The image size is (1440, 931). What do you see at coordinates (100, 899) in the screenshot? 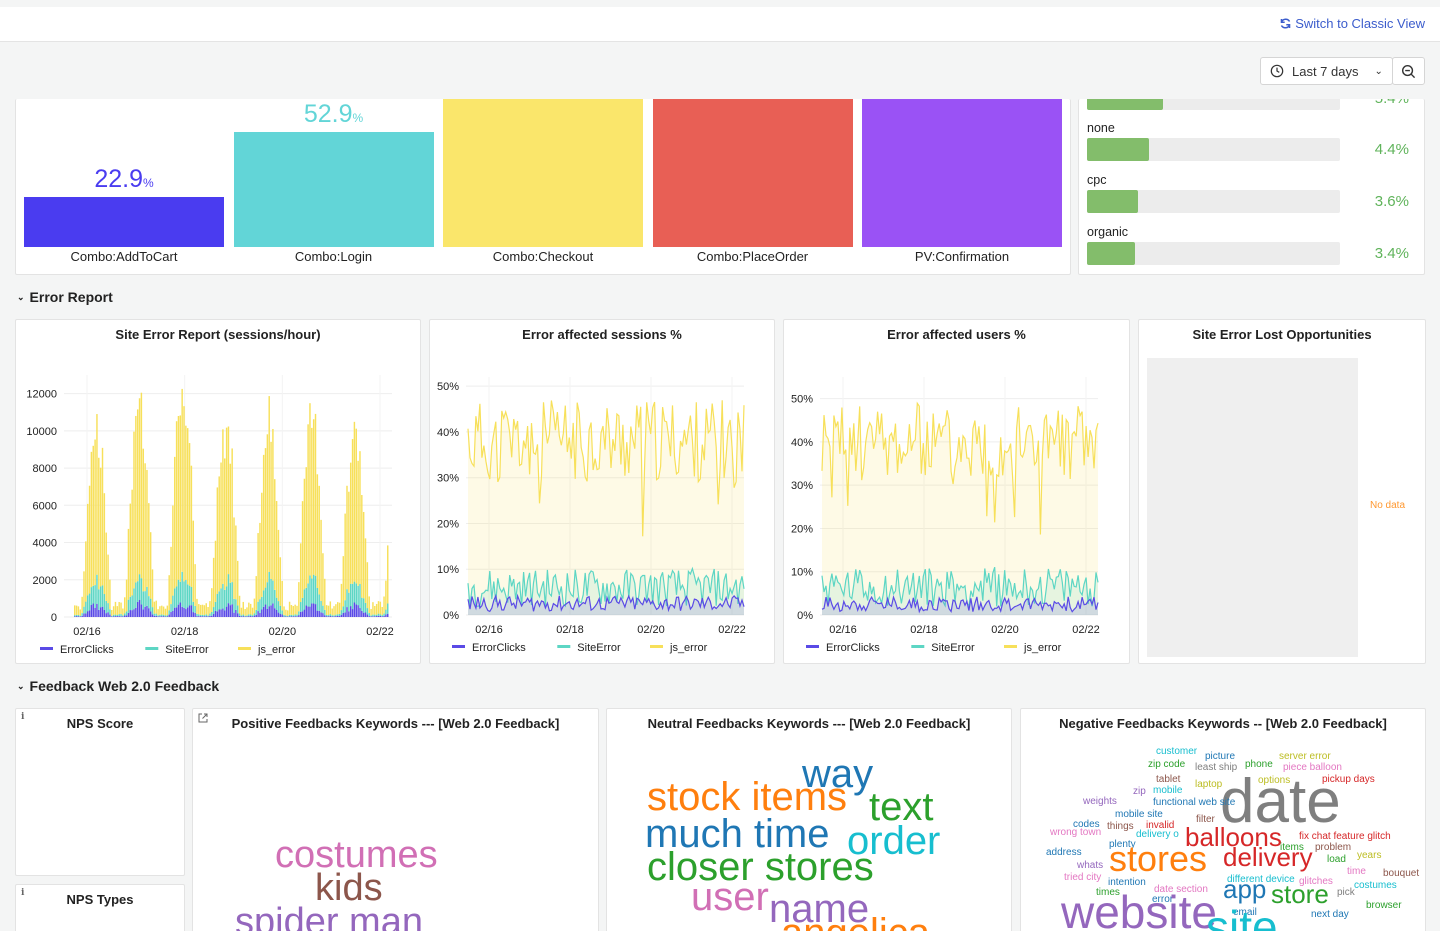
I see `panel-title: NPS Types` at bounding box center [100, 899].